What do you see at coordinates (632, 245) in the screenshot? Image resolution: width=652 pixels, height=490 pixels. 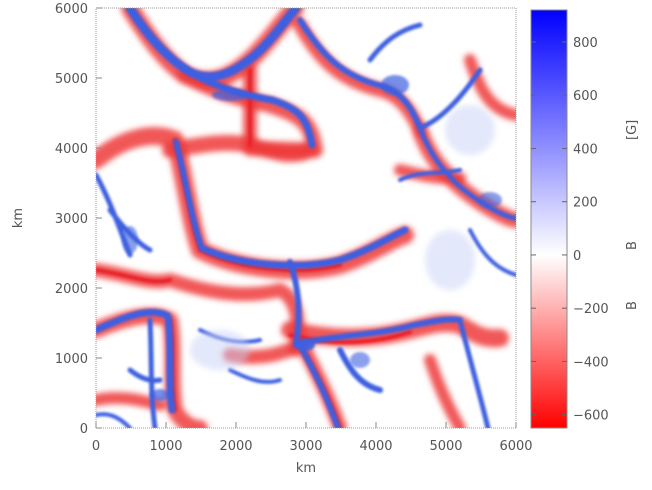 I see `colorbar-label-prefix-2: B` at bounding box center [632, 245].